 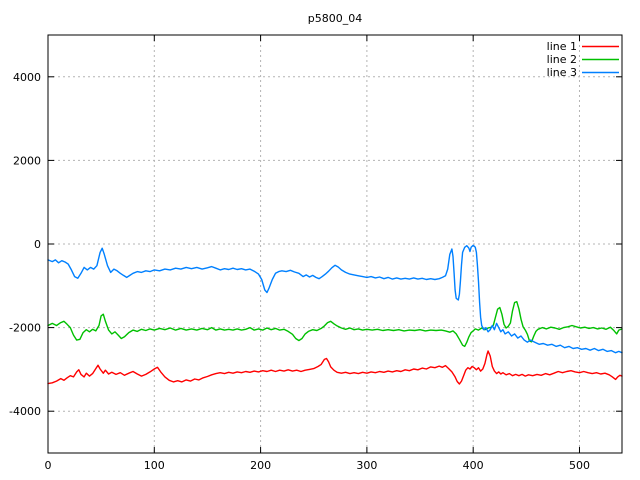 What do you see at coordinates (25, 411) in the screenshot?
I see `svg-text: -4000` at bounding box center [25, 411].